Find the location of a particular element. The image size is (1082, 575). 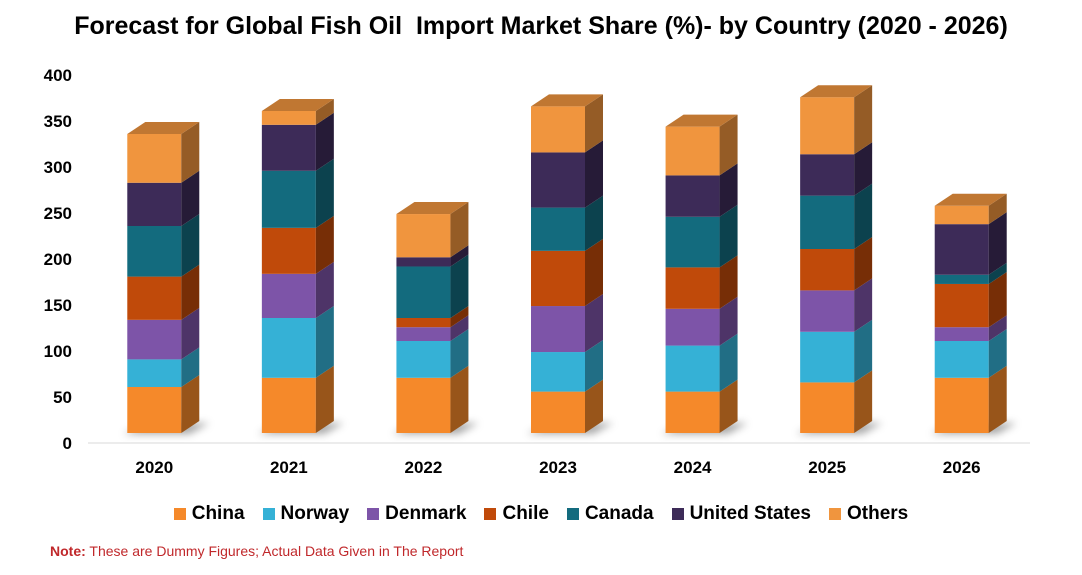

legend-item: Others is located at coordinates (868, 514).